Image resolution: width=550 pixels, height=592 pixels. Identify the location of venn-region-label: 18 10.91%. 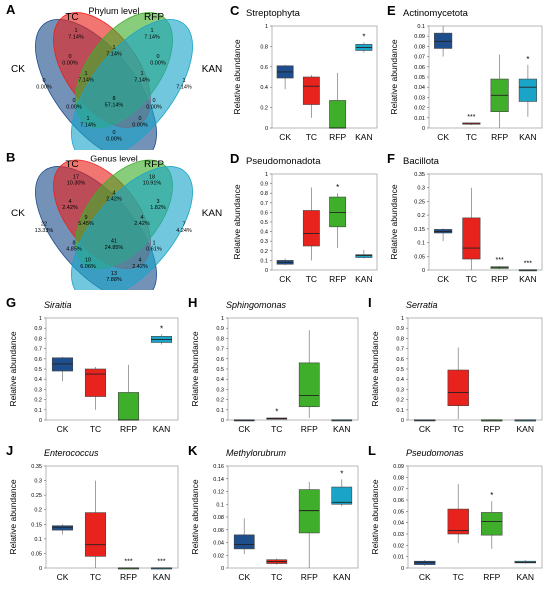
(152, 180).